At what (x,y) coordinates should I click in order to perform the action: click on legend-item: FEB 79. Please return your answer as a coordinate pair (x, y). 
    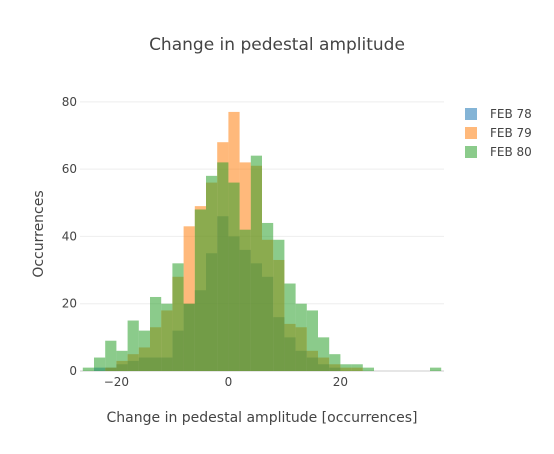
    Looking at the image, I should click on (498, 133).